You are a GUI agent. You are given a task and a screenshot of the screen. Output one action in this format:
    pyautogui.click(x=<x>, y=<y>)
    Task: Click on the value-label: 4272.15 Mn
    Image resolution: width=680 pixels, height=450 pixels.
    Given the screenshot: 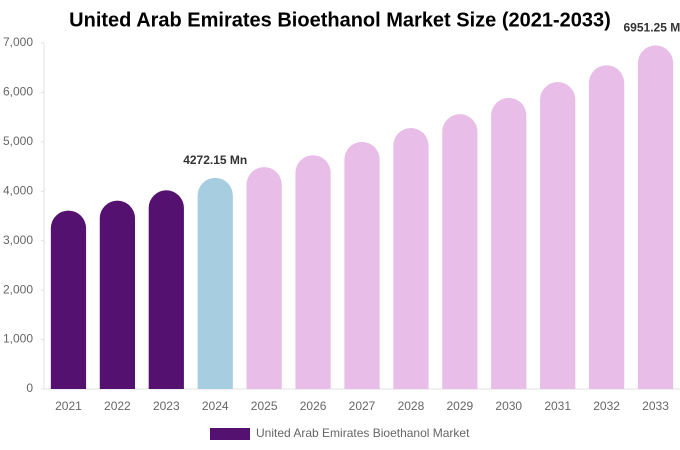 What is the action you would take?
    pyautogui.click(x=215, y=160)
    